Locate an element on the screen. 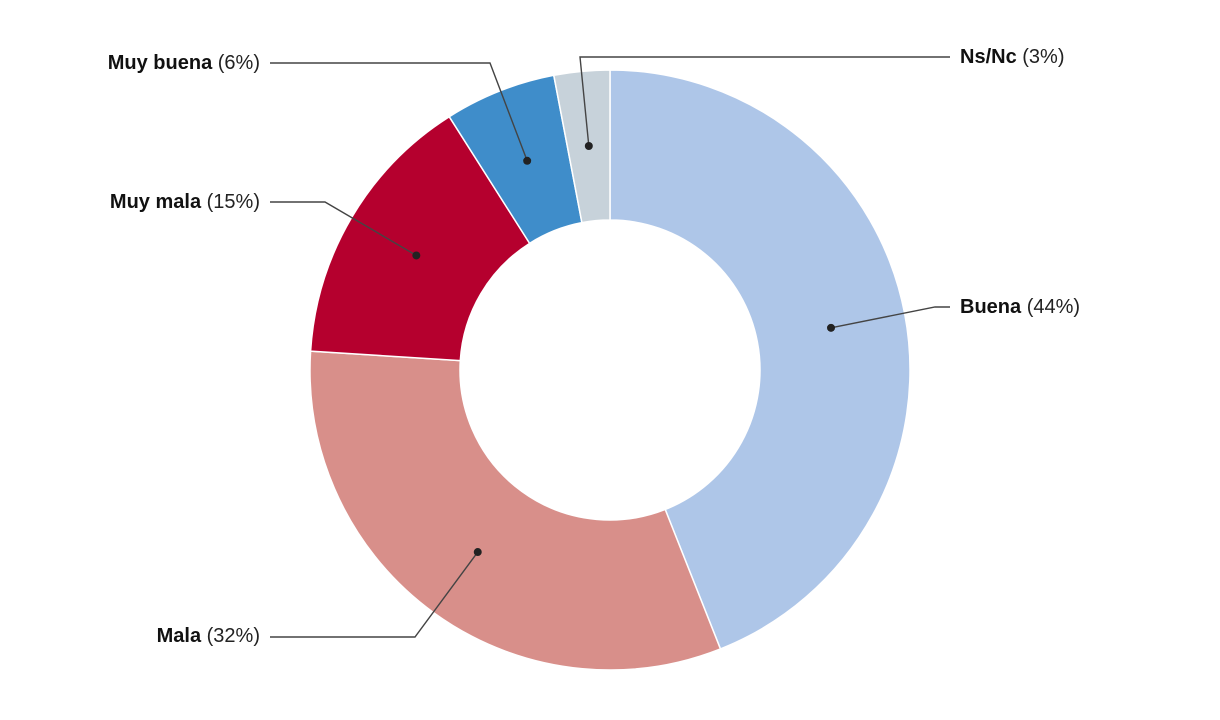 The image size is (1220, 720). slice-pct-mala: (32%) is located at coordinates (233, 636).